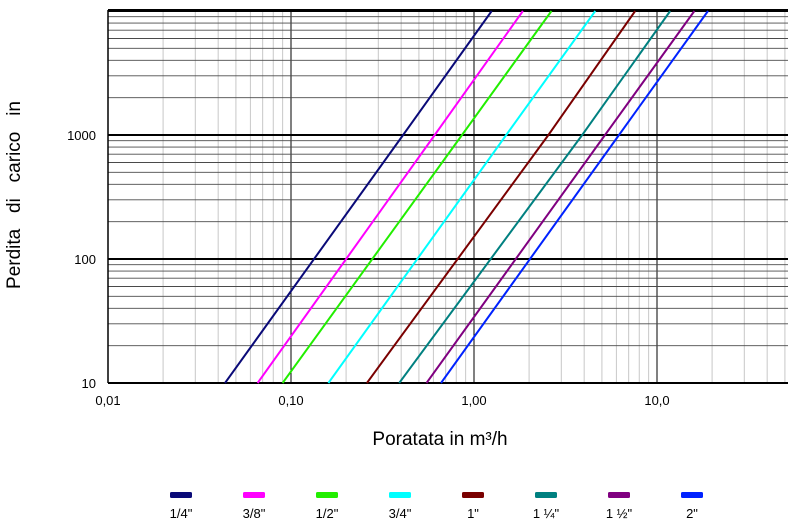 This screenshot has height=531, width=794. Describe the element at coordinates (382, 400) in the screenshot. I see `x-tick-labels: 0,01 0,10 1,00 10,0` at that location.